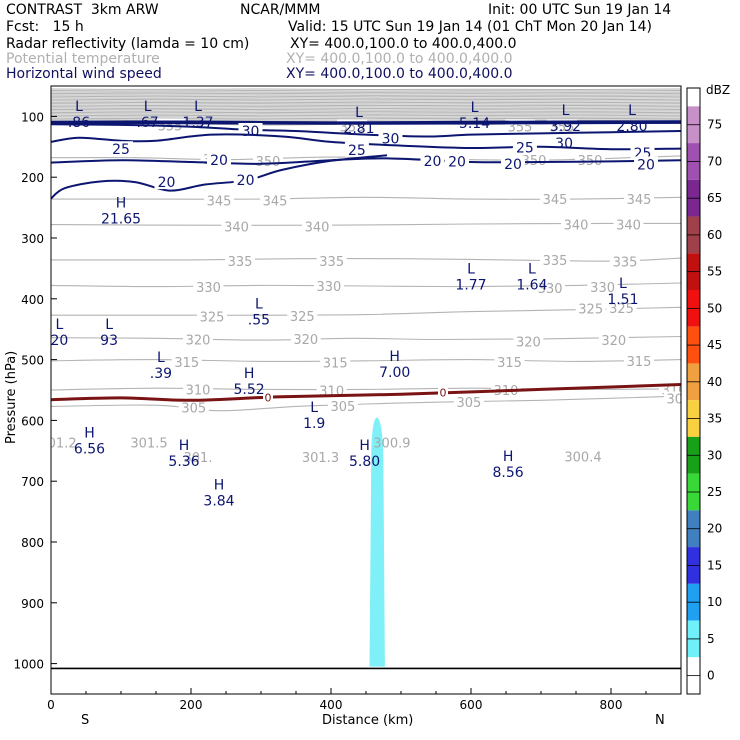  Describe the element at coordinates (147, 123) in the screenshot. I see `extremum-value: .67` at that location.